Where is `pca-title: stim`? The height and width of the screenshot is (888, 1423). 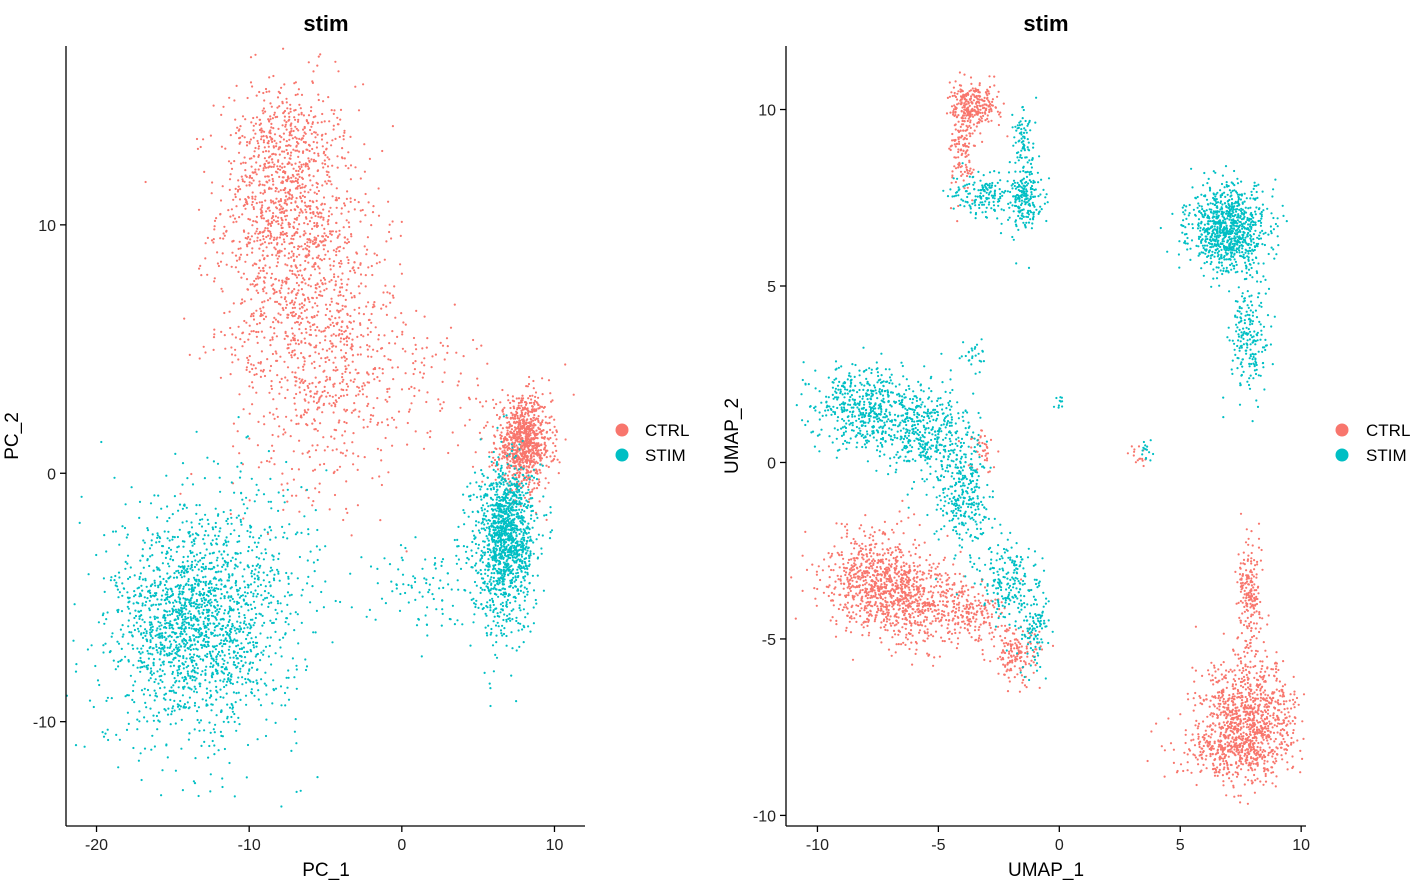
pca-title: stim is located at coordinates (325, 23).